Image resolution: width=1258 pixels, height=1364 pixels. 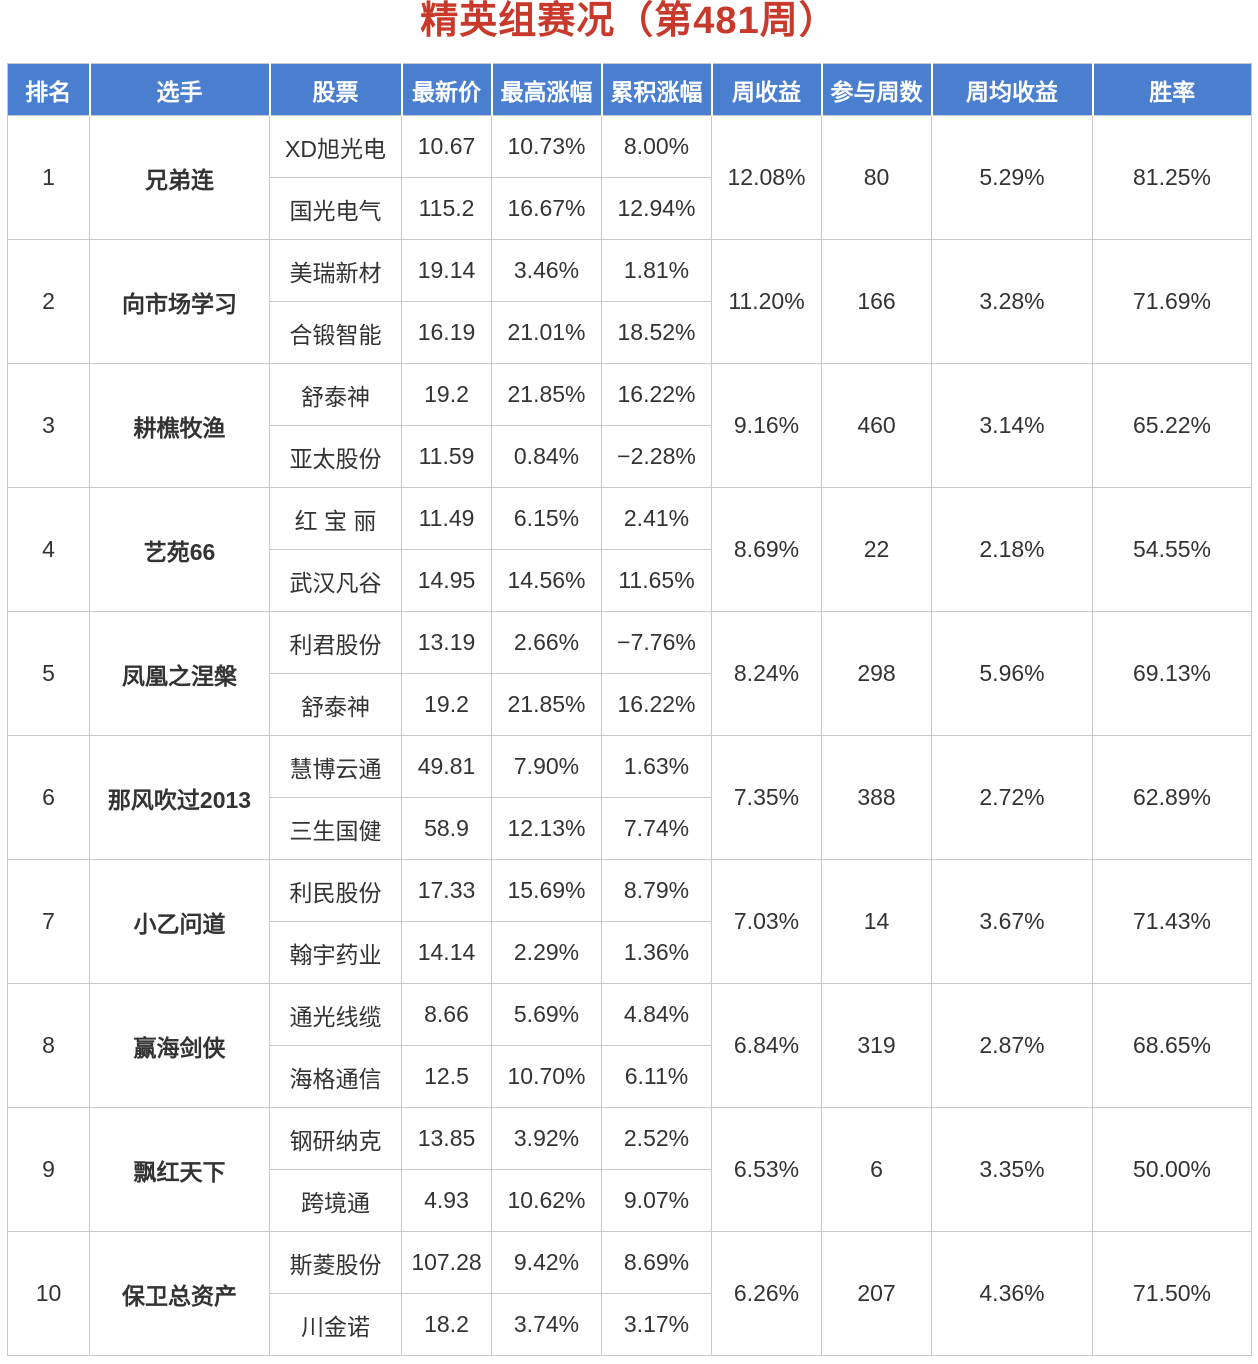 I want to click on stock-name-link: 美瑞新材, so click(x=335, y=270).